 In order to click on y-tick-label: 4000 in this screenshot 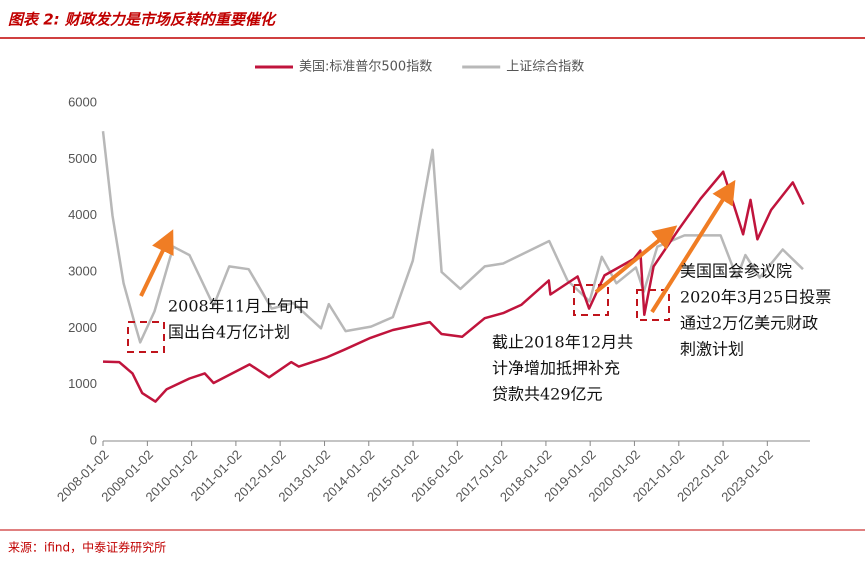, I will do `click(82, 214)`.